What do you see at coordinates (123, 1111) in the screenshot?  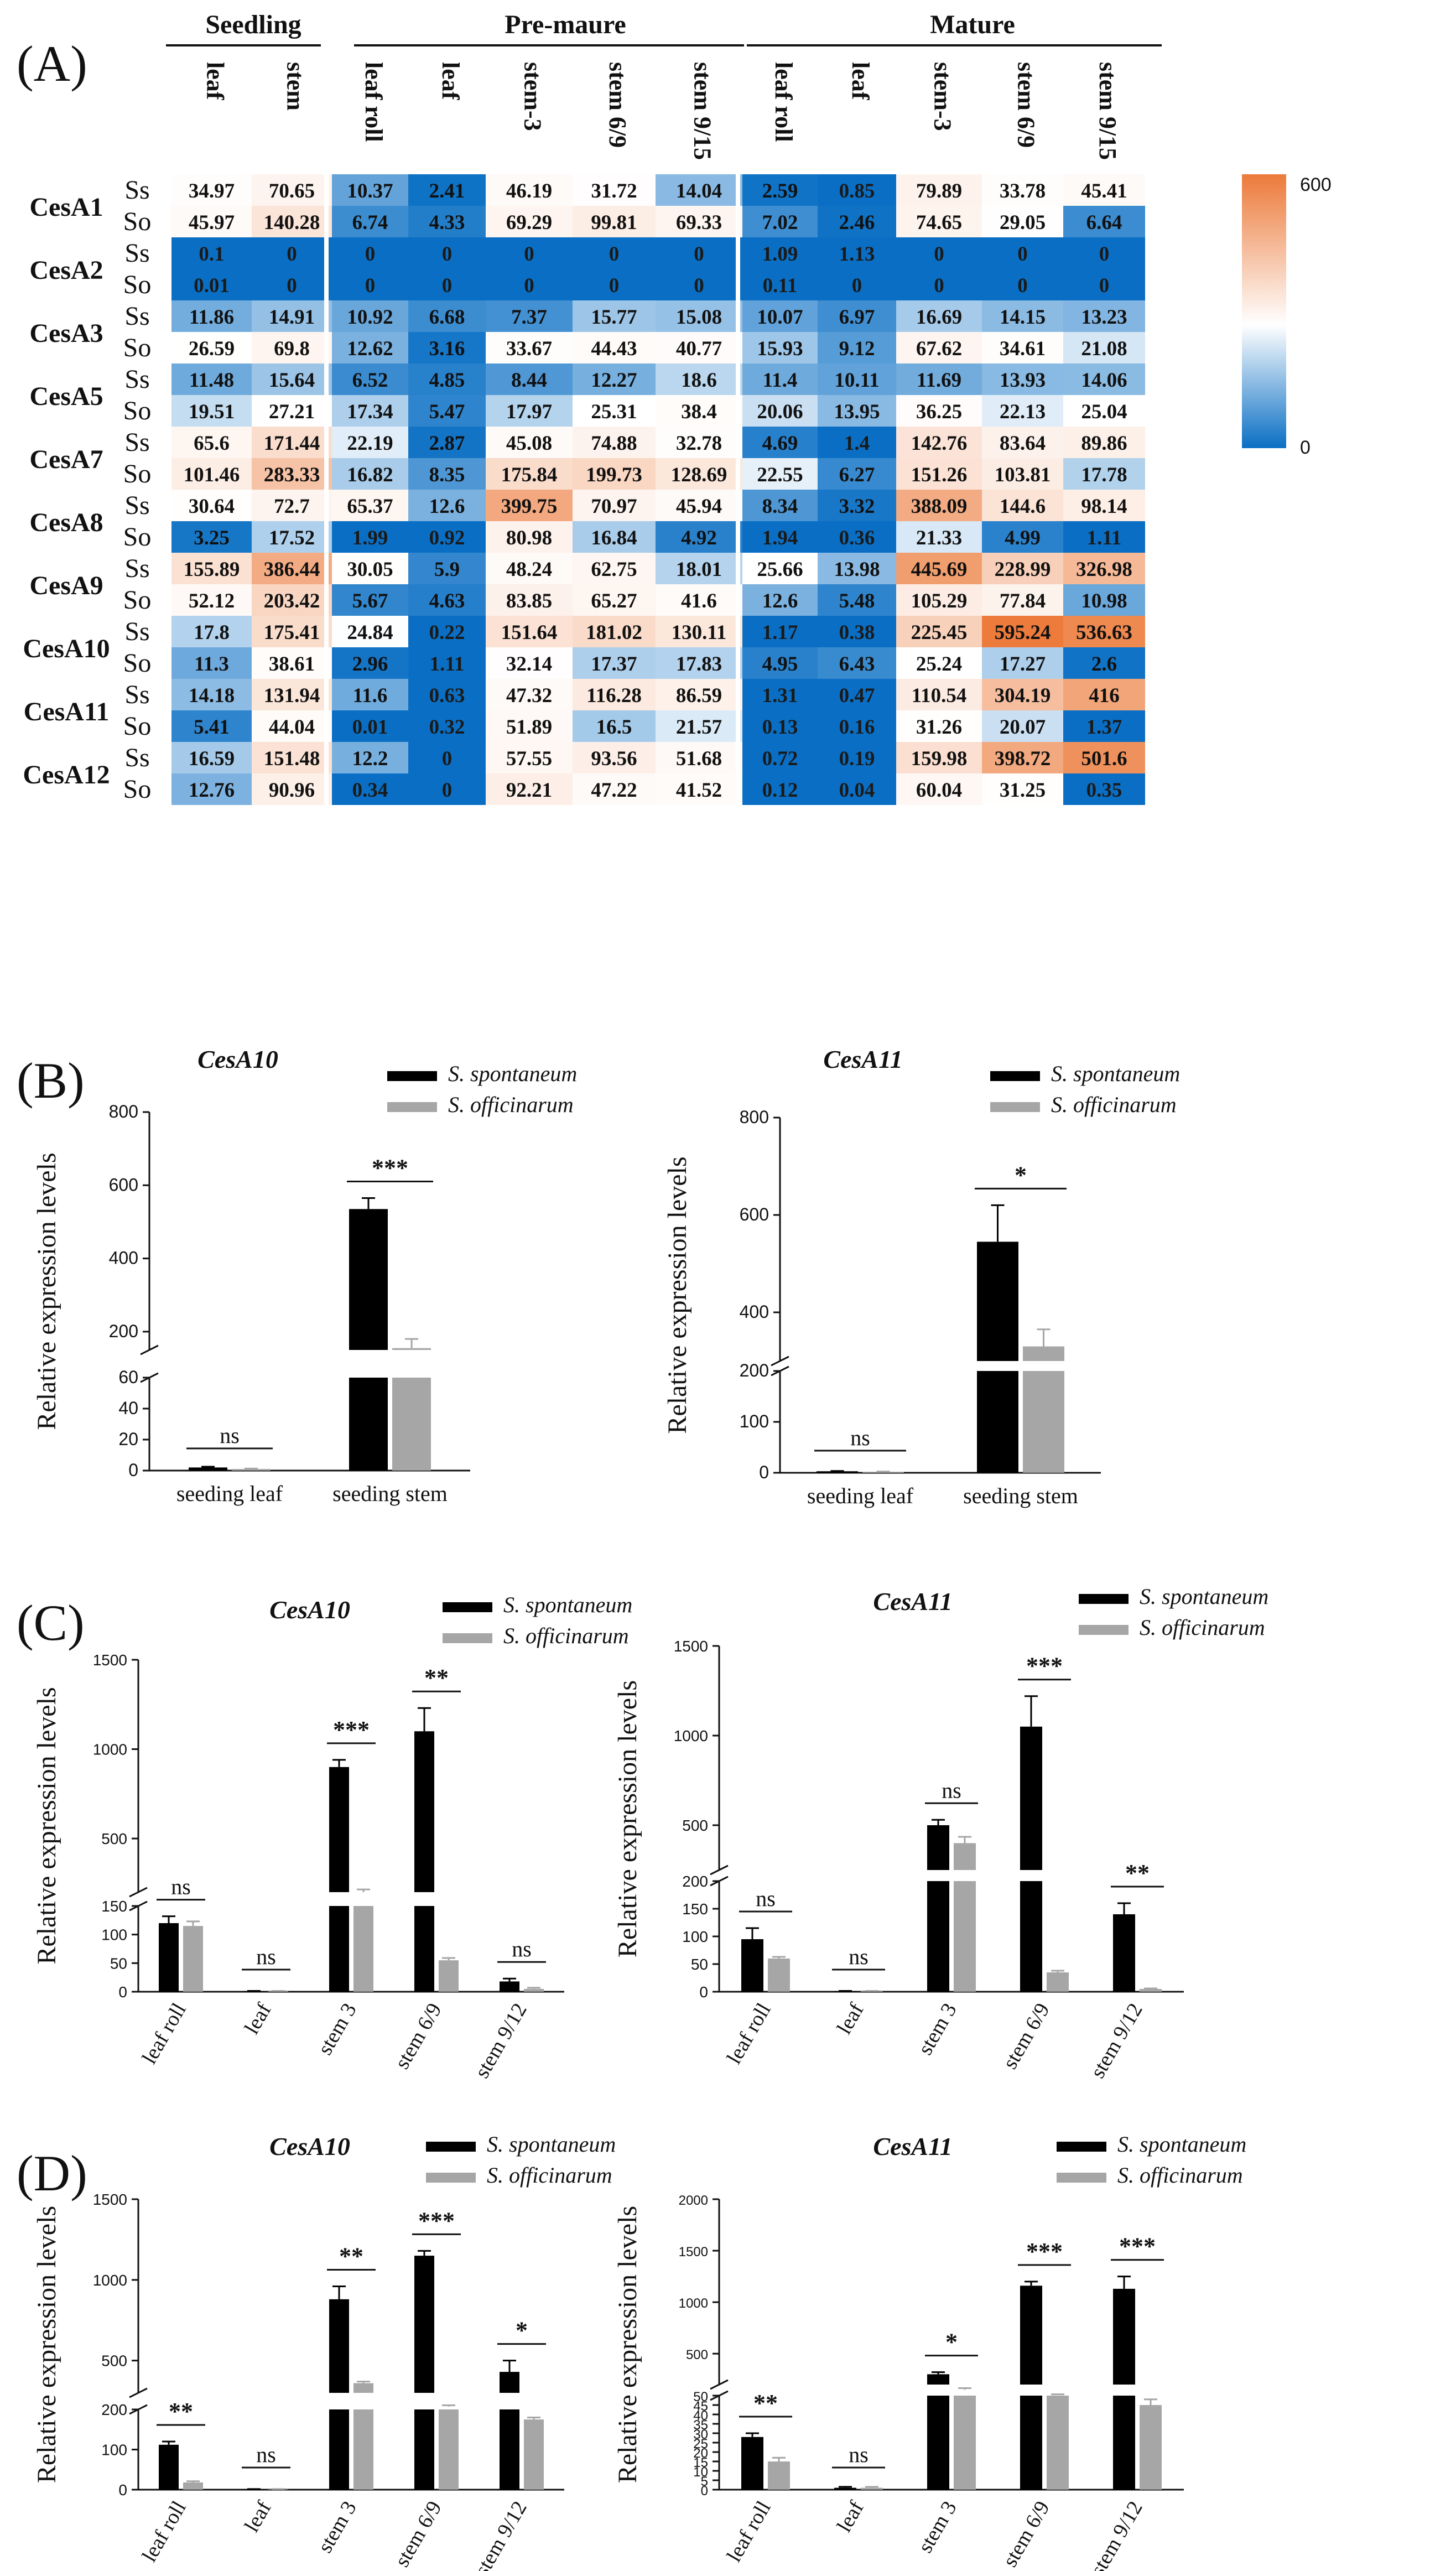 I see `y-tick-label: 800` at bounding box center [123, 1111].